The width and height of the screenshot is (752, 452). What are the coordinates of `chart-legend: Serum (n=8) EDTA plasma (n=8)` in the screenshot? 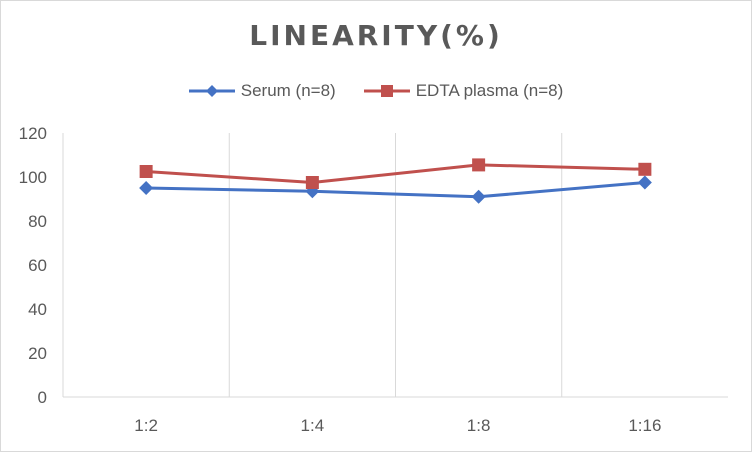 It's located at (376, 91).